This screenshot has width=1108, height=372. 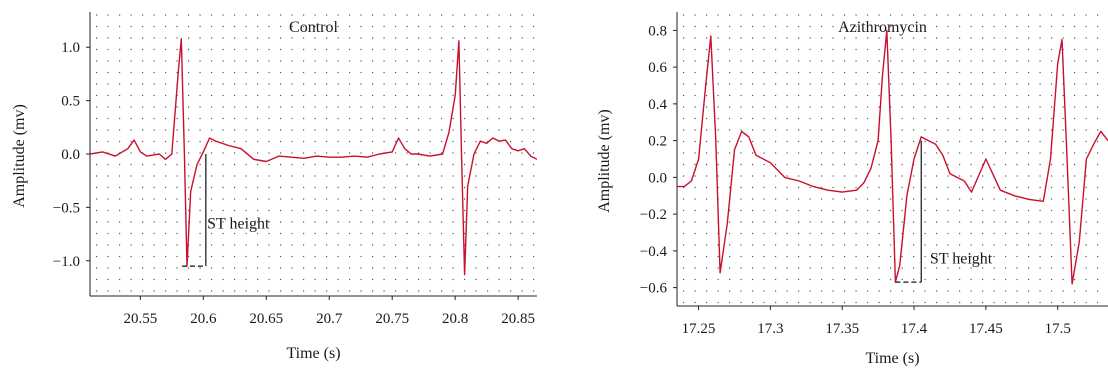 What do you see at coordinates (654, 252) in the screenshot?
I see `y-tick-label: −0.4` at bounding box center [654, 252].